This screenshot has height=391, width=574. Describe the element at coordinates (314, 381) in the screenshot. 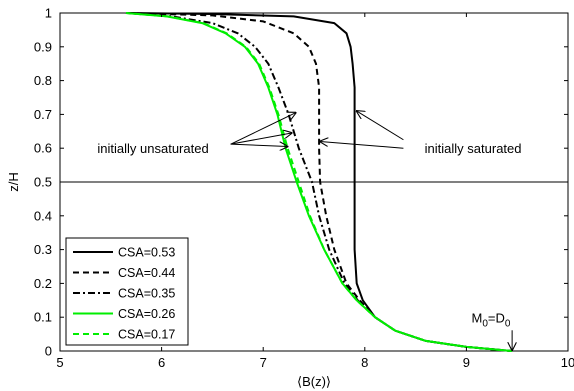

I see `x-axis-label: ⟨B(z)⟩` at that location.